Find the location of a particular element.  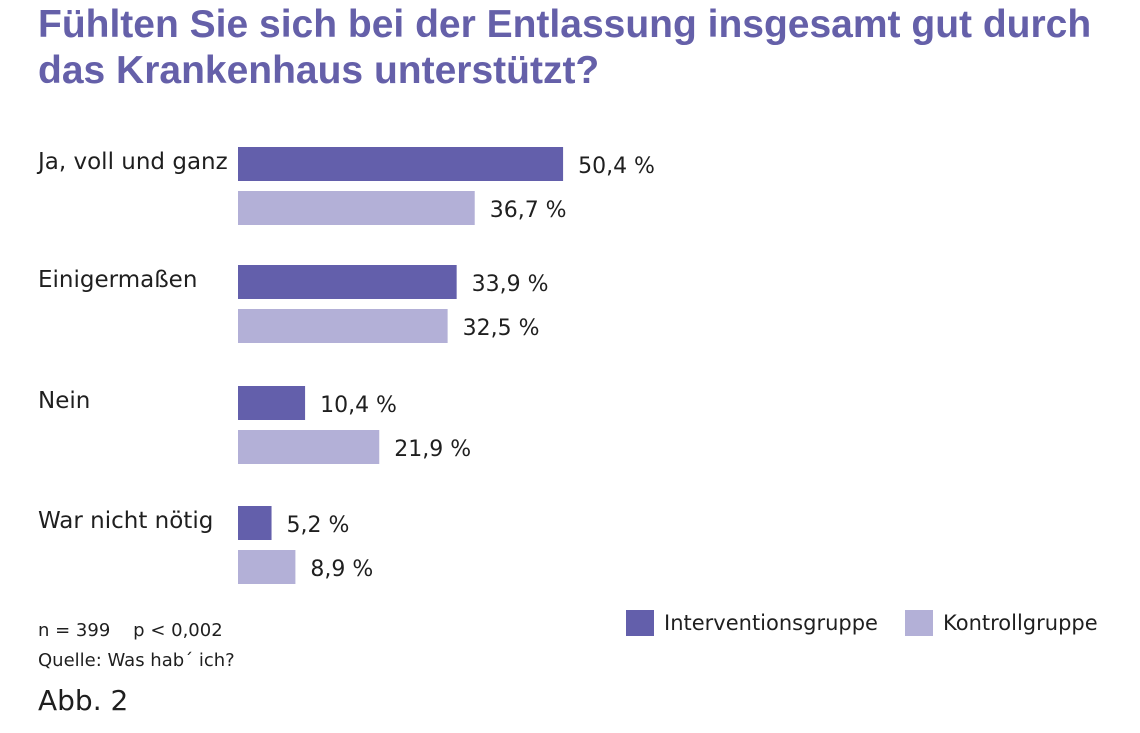

category-label-nein: Nein is located at coordinates (64, 401).